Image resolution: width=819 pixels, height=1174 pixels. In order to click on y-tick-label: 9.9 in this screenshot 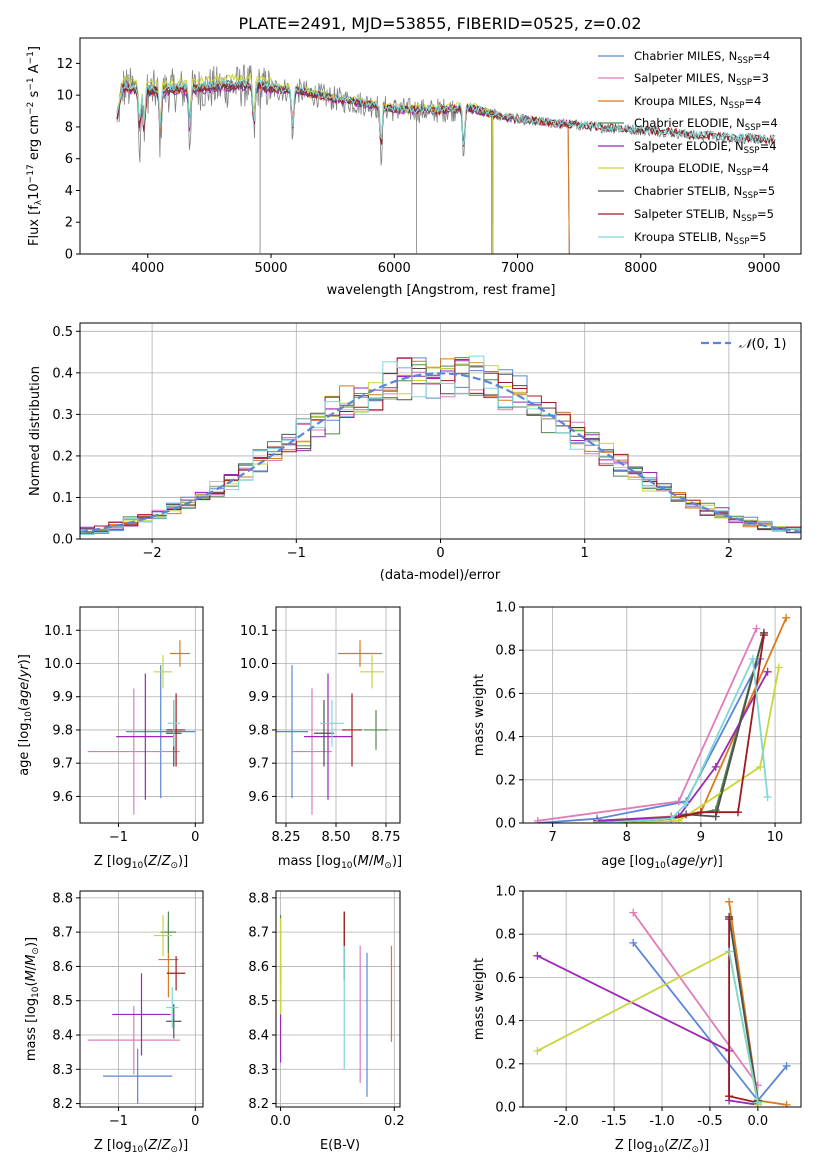, I will do `click(258, 697)`.